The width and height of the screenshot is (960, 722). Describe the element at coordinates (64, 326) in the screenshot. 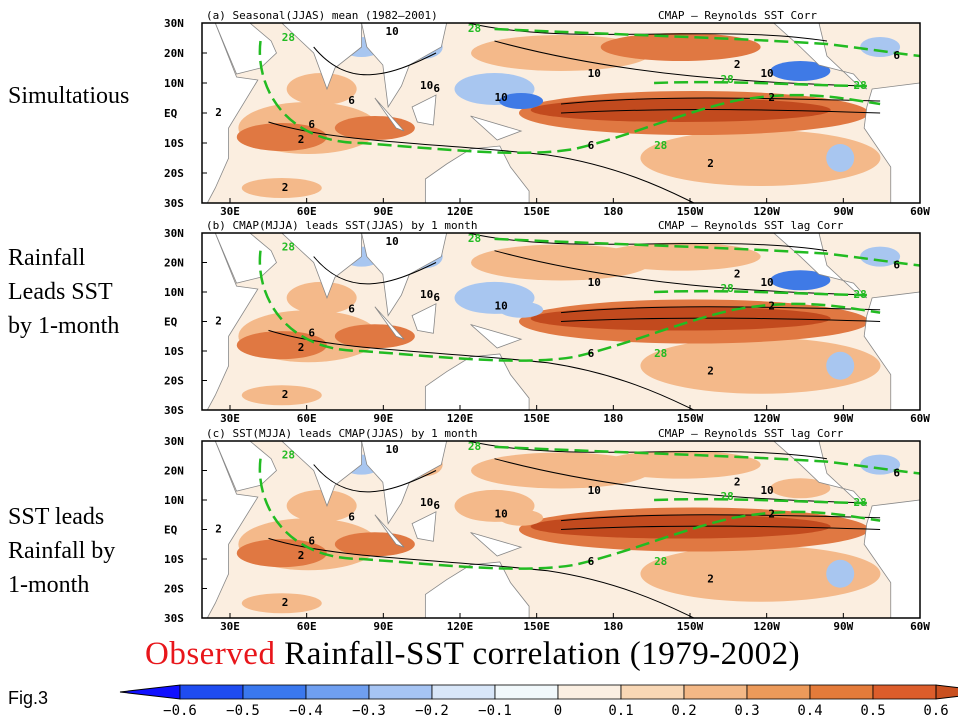

I see `side-label-b-line3: by 1-month` at that location.